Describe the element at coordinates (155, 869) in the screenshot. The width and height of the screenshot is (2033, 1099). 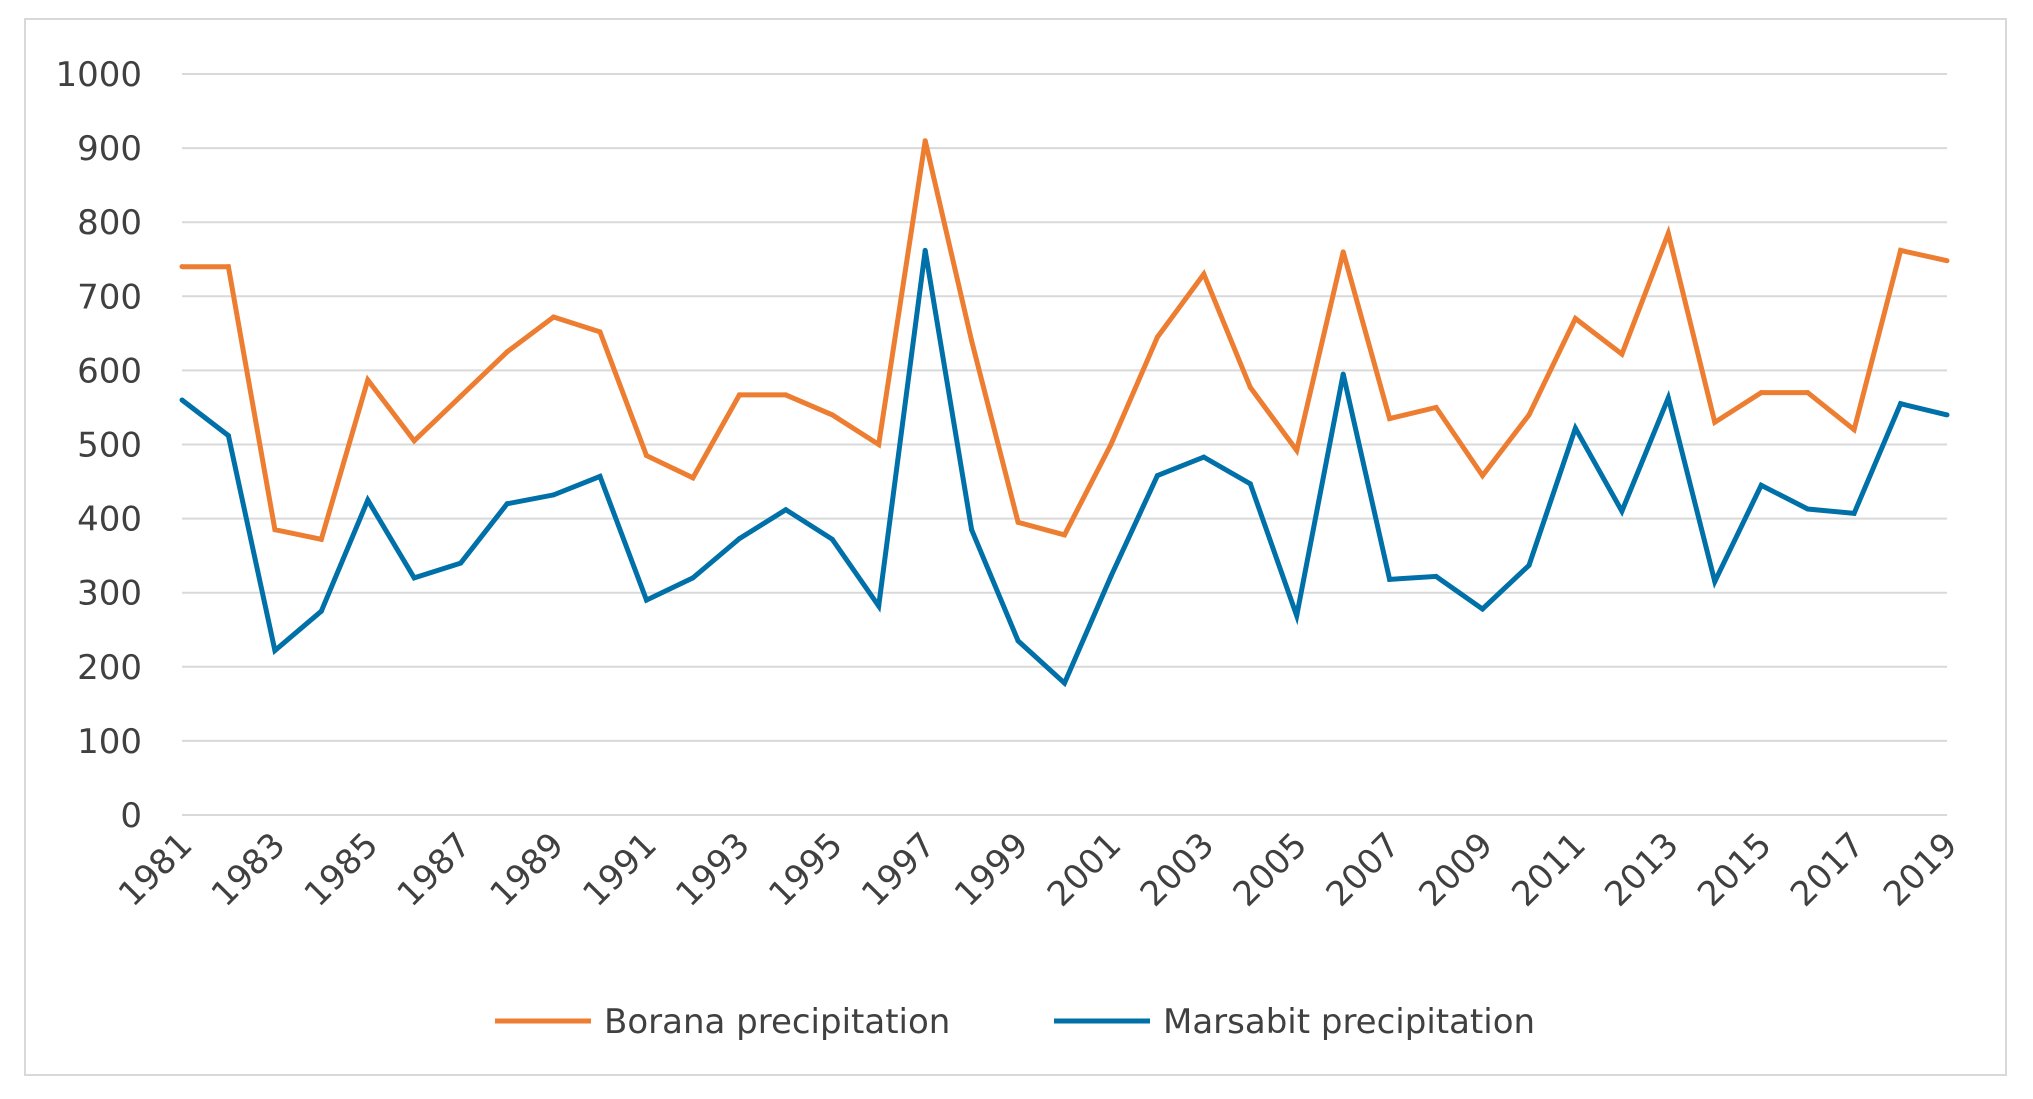
I see `x-tick-label: 1981` at that location.